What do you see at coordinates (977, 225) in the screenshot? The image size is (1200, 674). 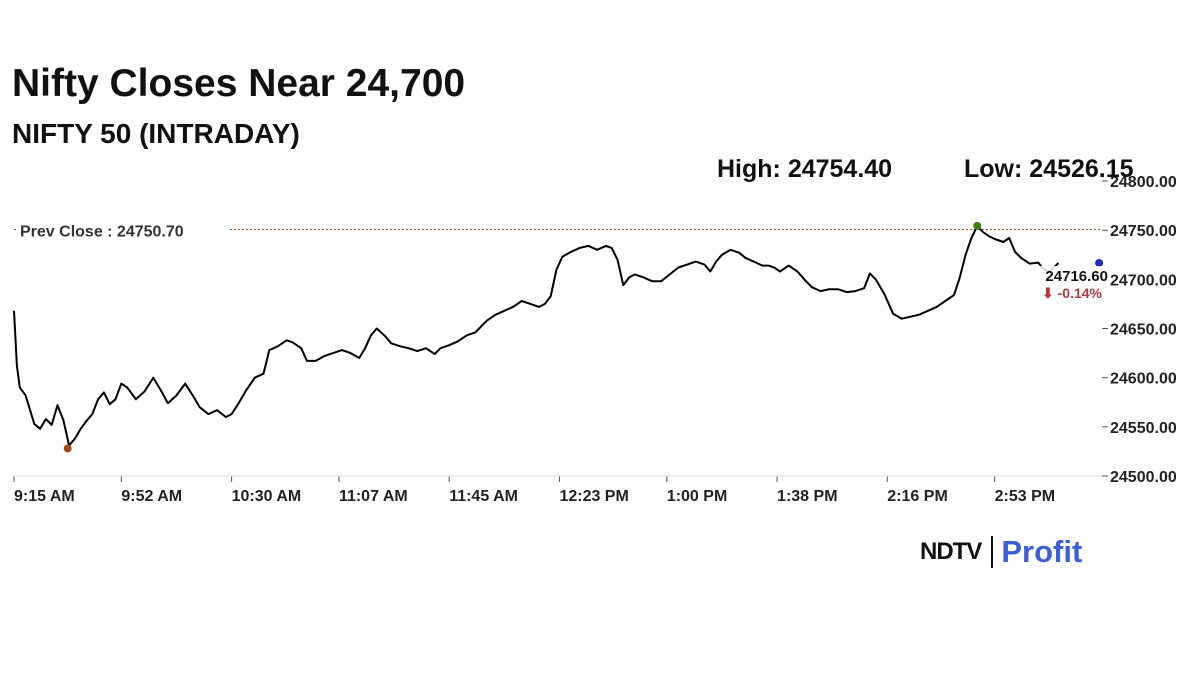 I see `high-marker` at bounding box center [977, 225].